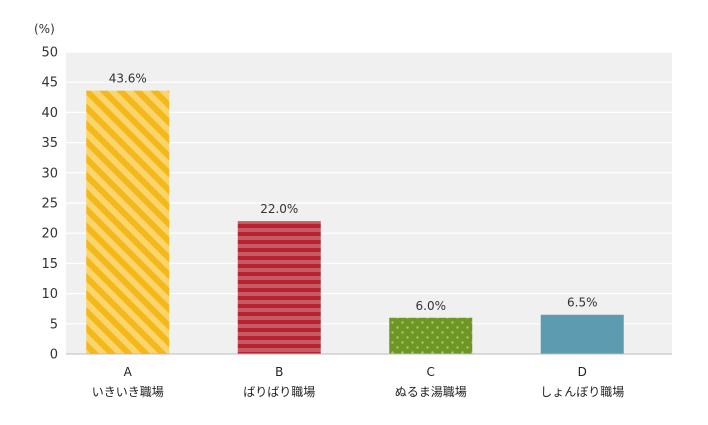 The image size is (708, 425). Describe the element at coordinates (49, 113) in the screenshot. I see `y-tick-label: 40` at that location.